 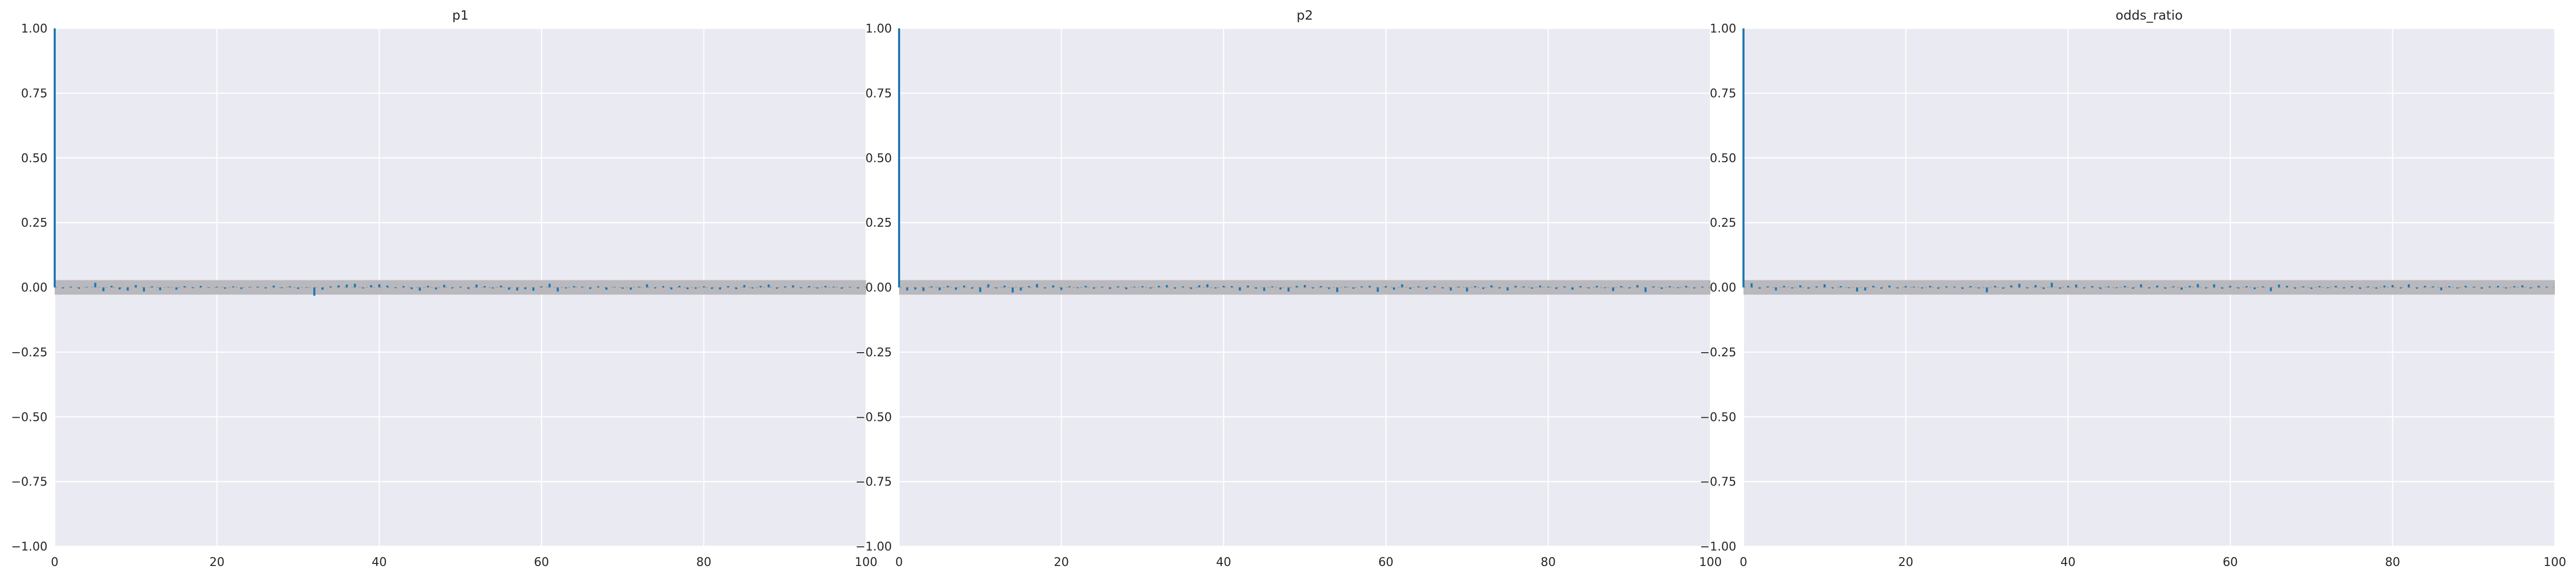 I want to click on panel-title: p2, so click(x=1305, y=15).